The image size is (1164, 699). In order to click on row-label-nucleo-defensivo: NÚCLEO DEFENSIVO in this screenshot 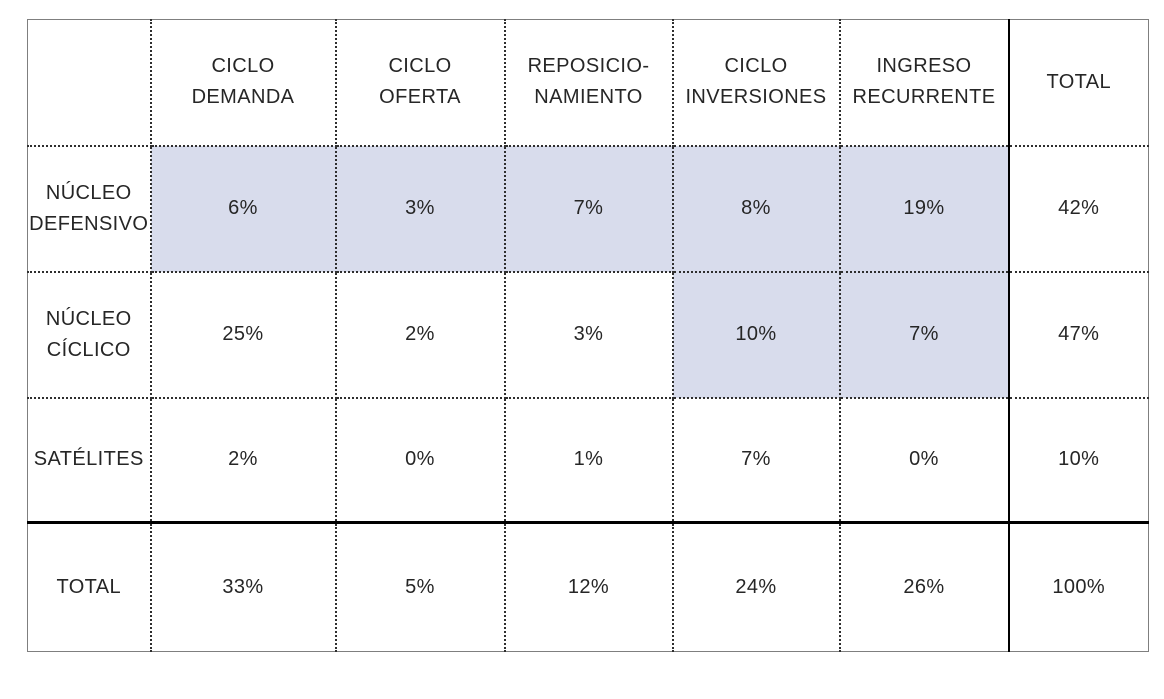, I will do `click(89, 209)`.